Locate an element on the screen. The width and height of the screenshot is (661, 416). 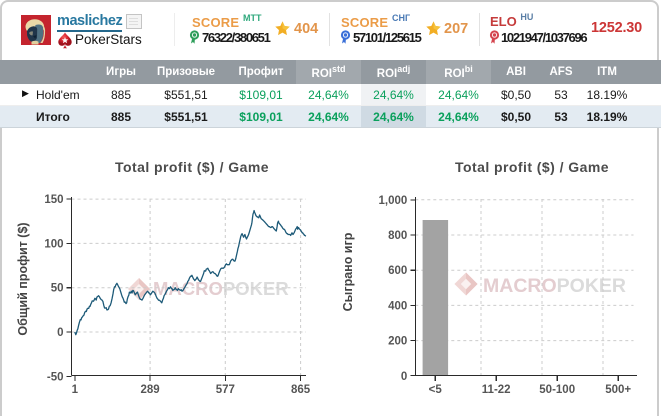
svg-text: 577 is located at coordinates (225, 390).